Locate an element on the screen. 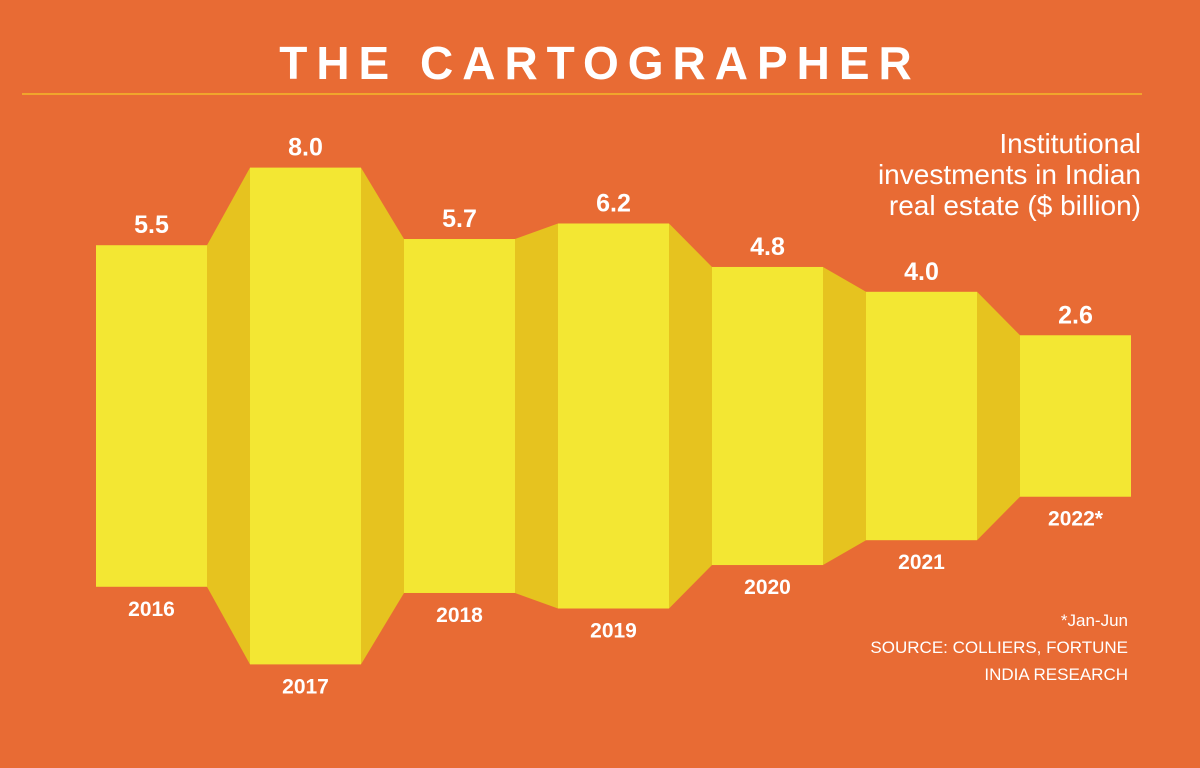 This screenshot has width=1200, height=768. value-label: 6.2 is located at coordinates (613, 203).